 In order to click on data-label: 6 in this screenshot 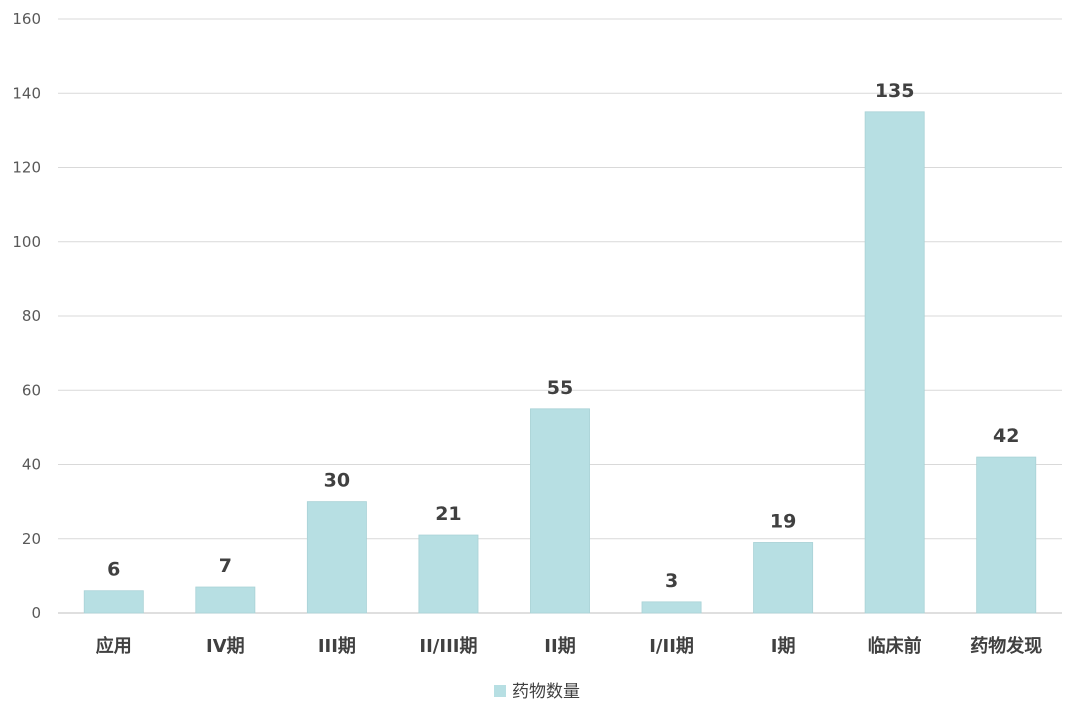, I will do `click(113, 570)`.